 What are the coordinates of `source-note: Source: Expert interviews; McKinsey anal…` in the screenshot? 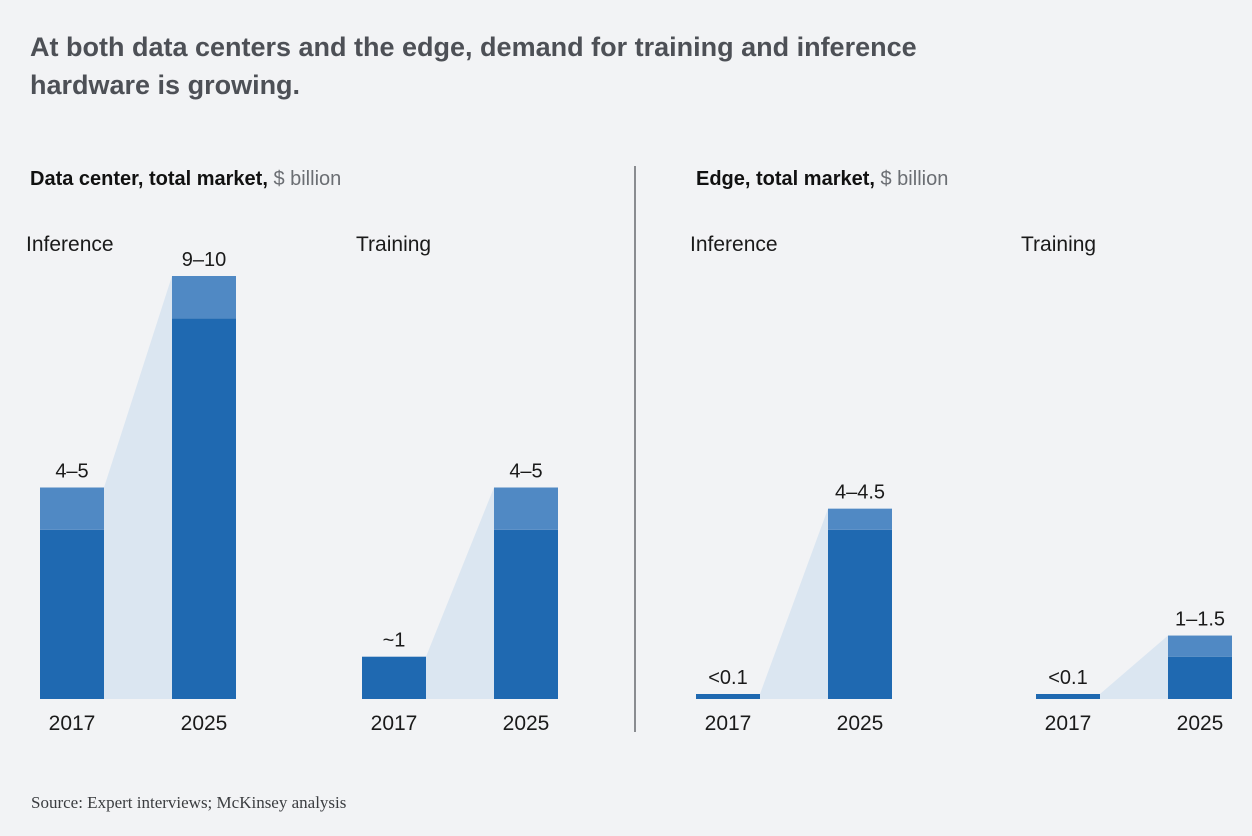 It's located at (189, 802).